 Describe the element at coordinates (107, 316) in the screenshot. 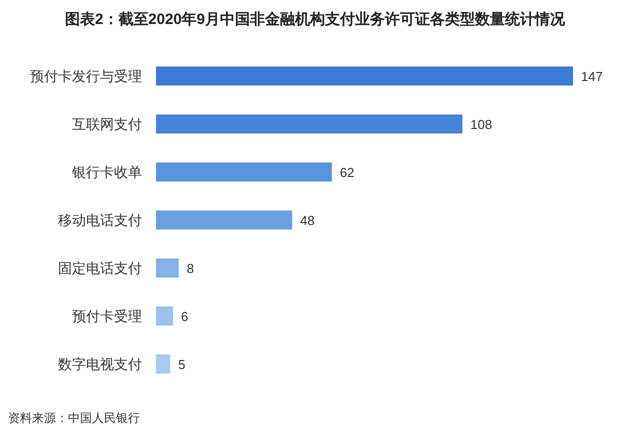

I see `y-tick-label: 预付卡受理` at that location.